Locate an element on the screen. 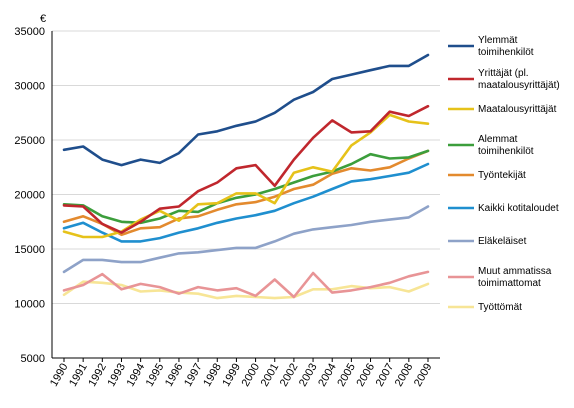 The height and width of the screenshot is (408, 574). y-tick-label: 35000 is located at coordinates (29, 32).